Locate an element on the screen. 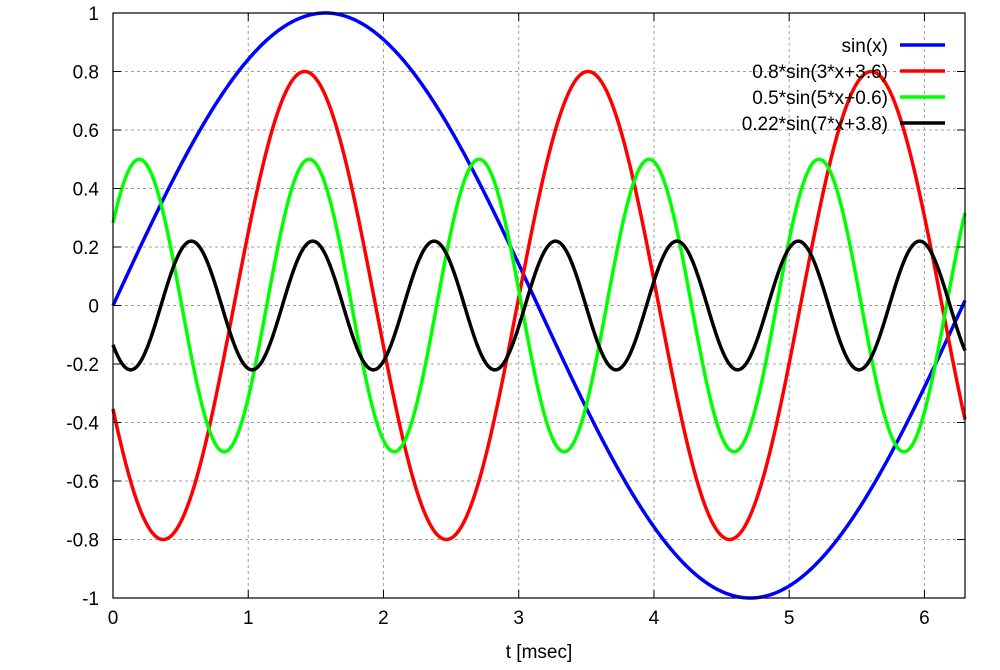 This screenshot has height=670, width=1000. legend-label: sin(x) is located at coordinates (865, 46).